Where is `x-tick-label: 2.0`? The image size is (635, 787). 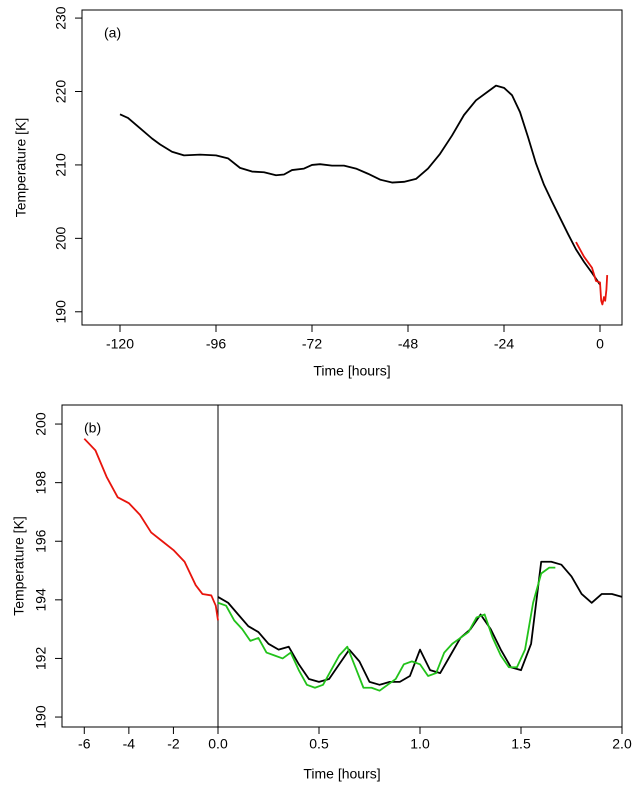
x-tick-label: 2.0 is located at coordinates (622, 744).